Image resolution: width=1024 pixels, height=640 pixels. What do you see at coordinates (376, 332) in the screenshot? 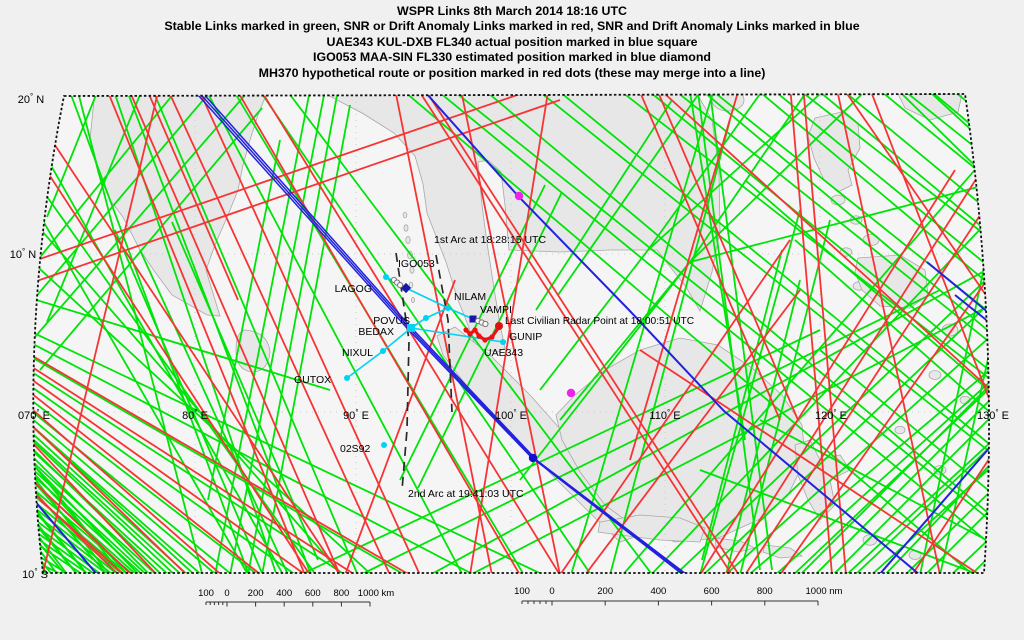
I see `svg-text: BEDAX` at bounding box center [376, 332].